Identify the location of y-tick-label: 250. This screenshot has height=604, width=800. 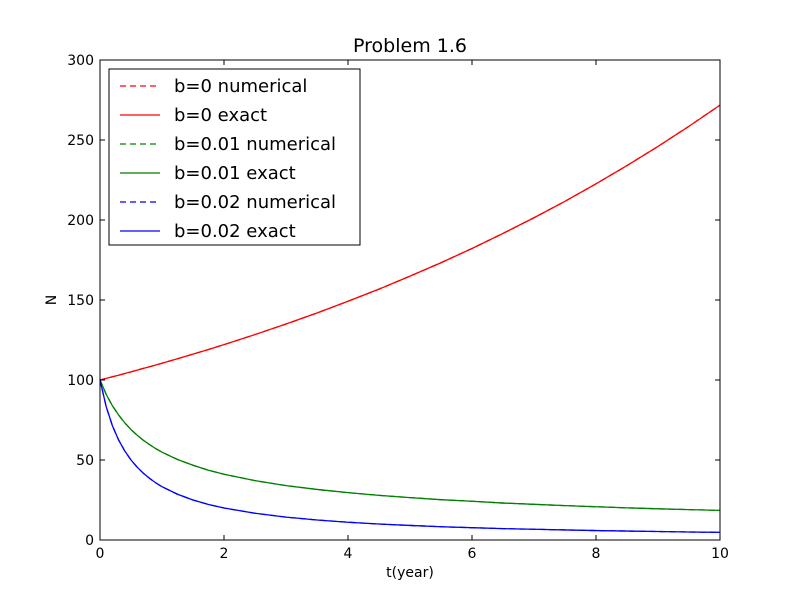
(80, 141).